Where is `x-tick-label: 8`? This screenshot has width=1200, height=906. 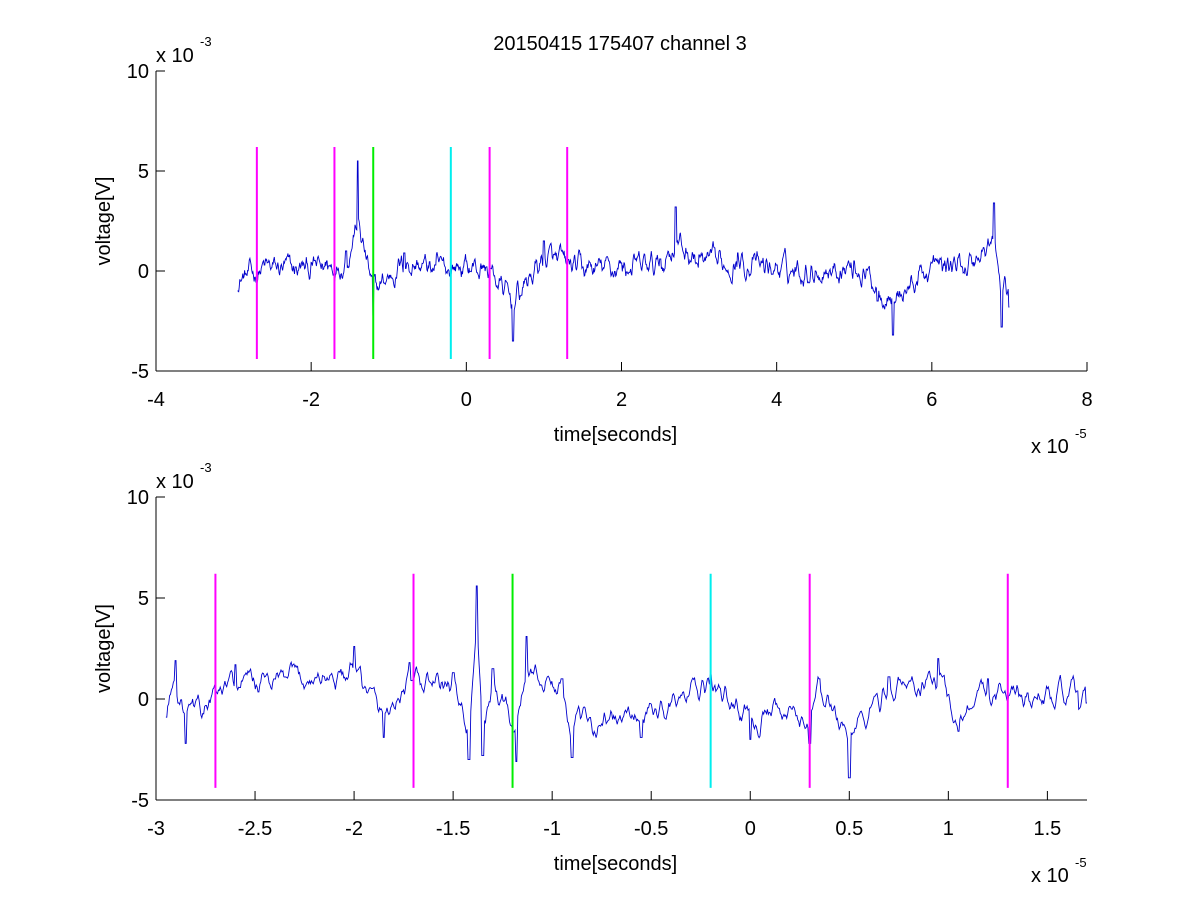
x-tick-label: 8 is located at coordinates (1086, 400).